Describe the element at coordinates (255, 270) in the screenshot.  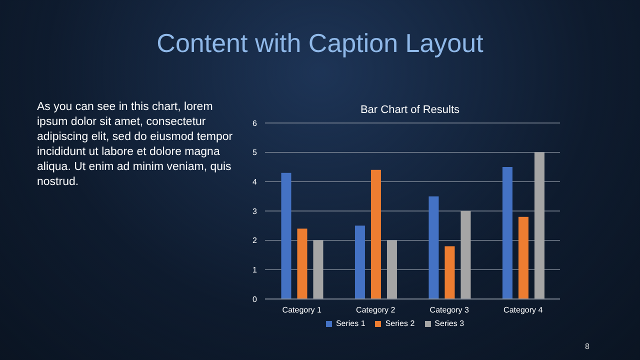
I see `y-tick-label: 1` at that location.